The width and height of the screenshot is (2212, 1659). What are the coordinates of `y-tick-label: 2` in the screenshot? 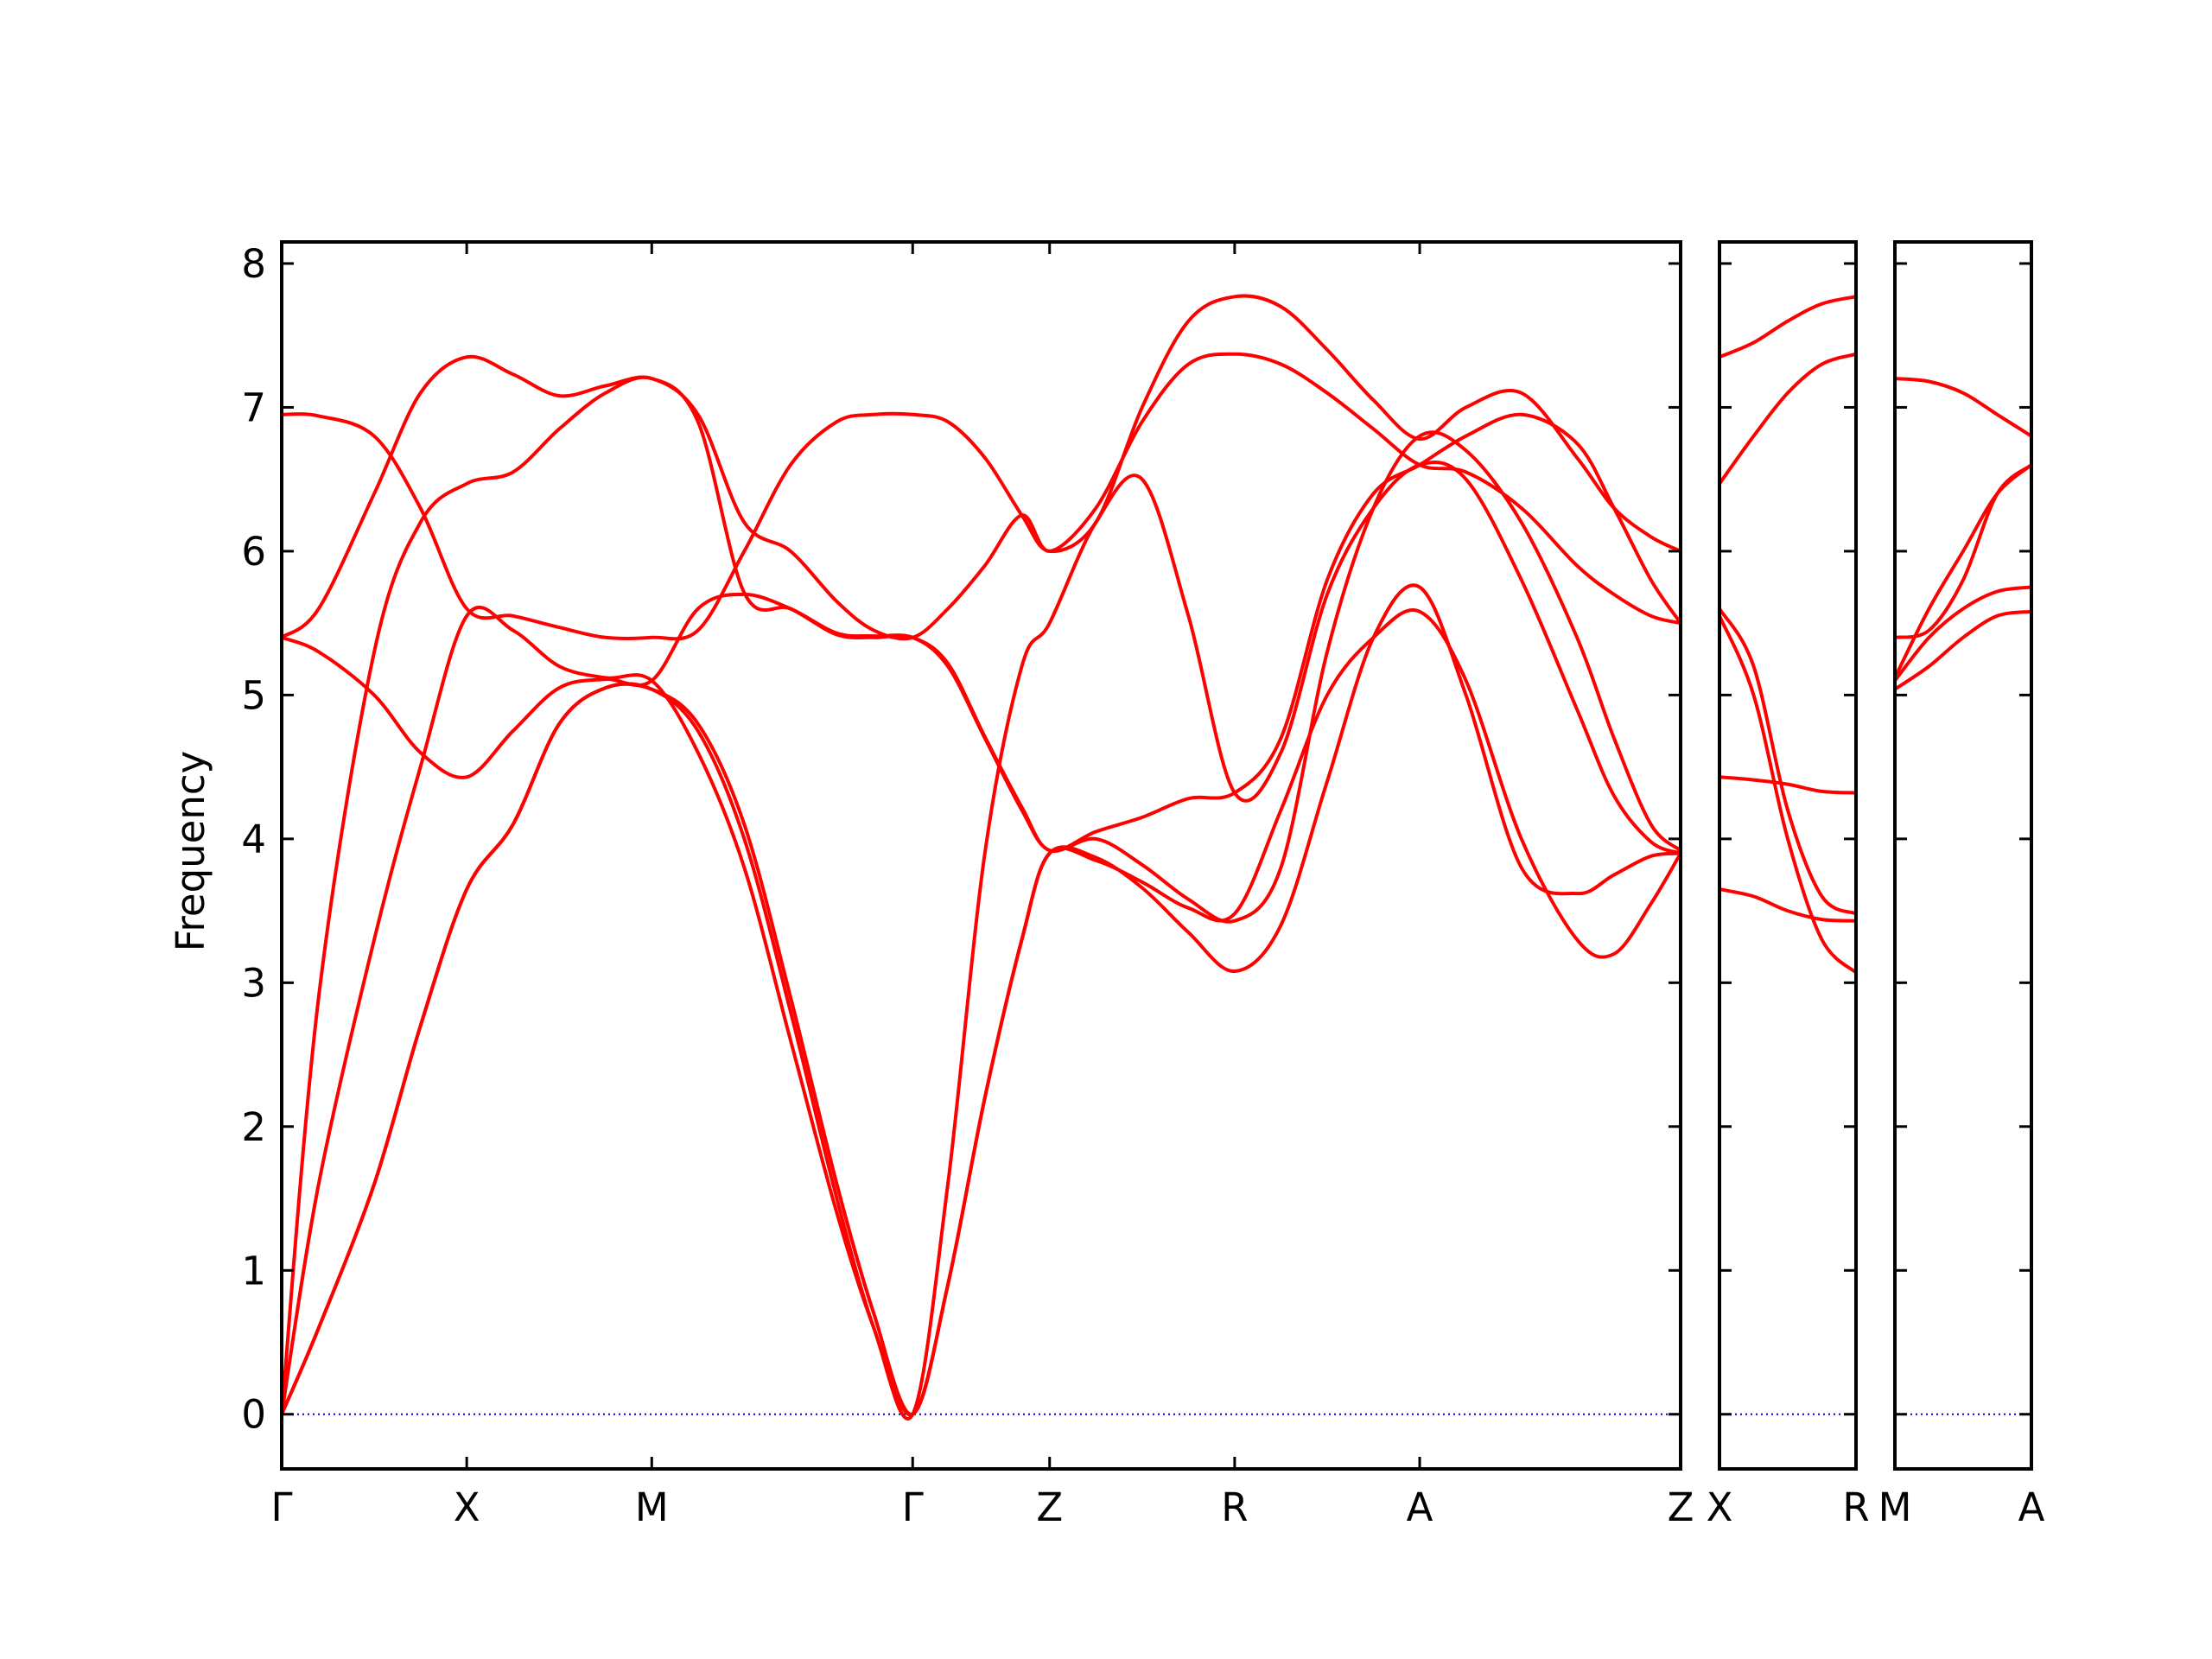 It's located at (253, 1127).